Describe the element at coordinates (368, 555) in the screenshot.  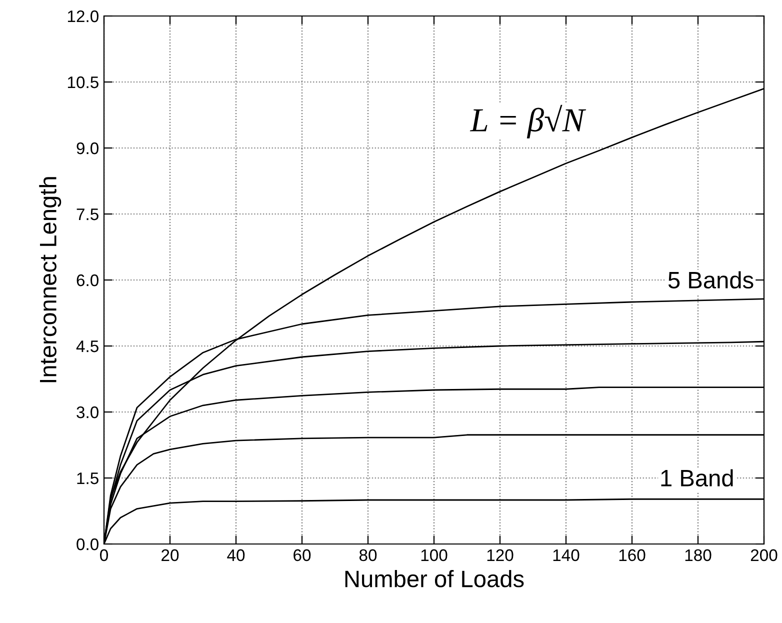
I see `x-tick-label: 80` at that location.